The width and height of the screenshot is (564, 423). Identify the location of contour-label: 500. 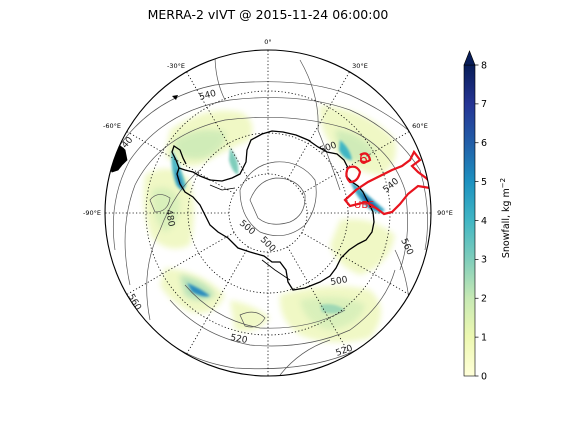
(339, 281).